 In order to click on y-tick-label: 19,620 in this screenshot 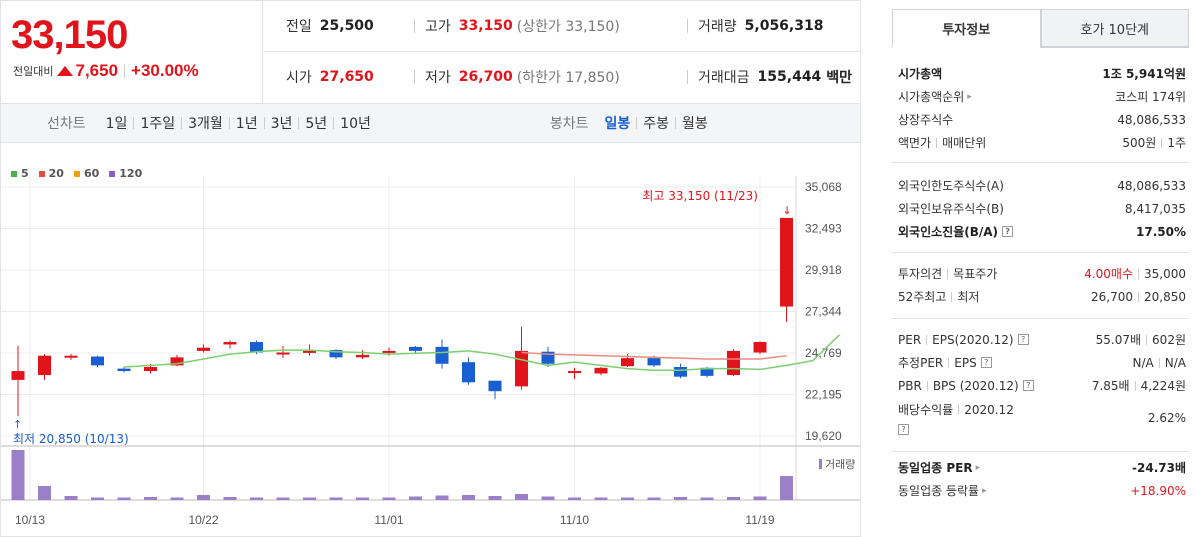, I will do `click(823, 436)`.